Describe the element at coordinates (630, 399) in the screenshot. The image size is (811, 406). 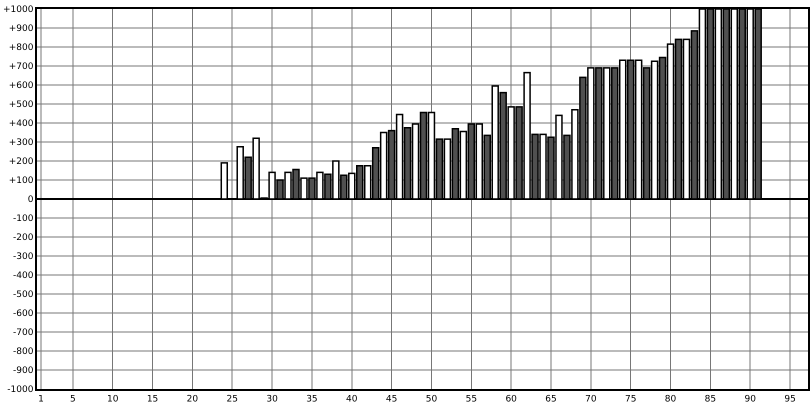
I see `x-tick-label: 75` at that location.